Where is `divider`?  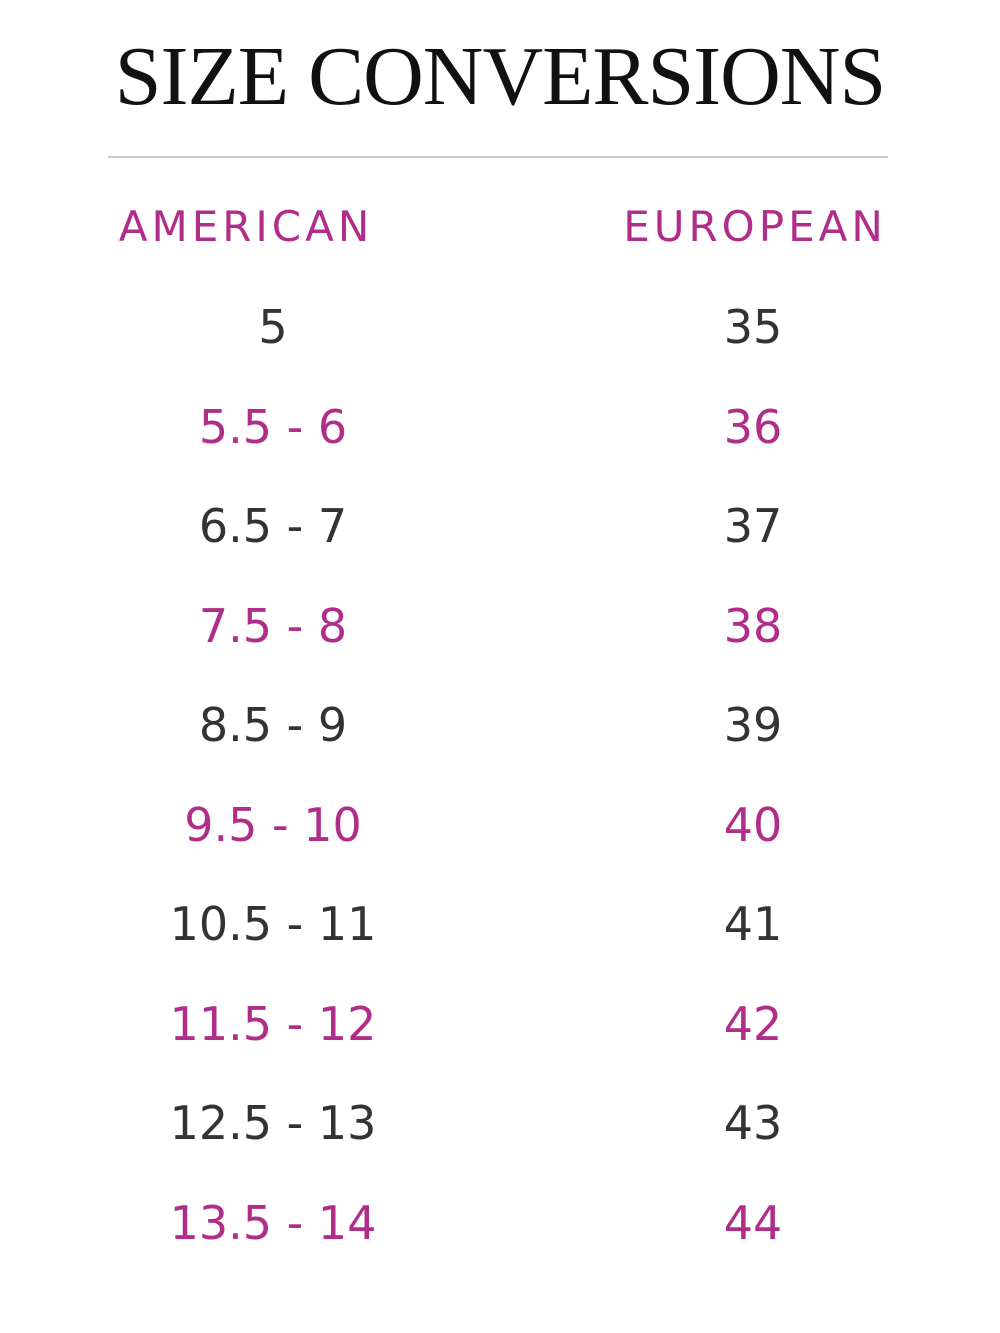
divider is located at coordinates (498, 157).